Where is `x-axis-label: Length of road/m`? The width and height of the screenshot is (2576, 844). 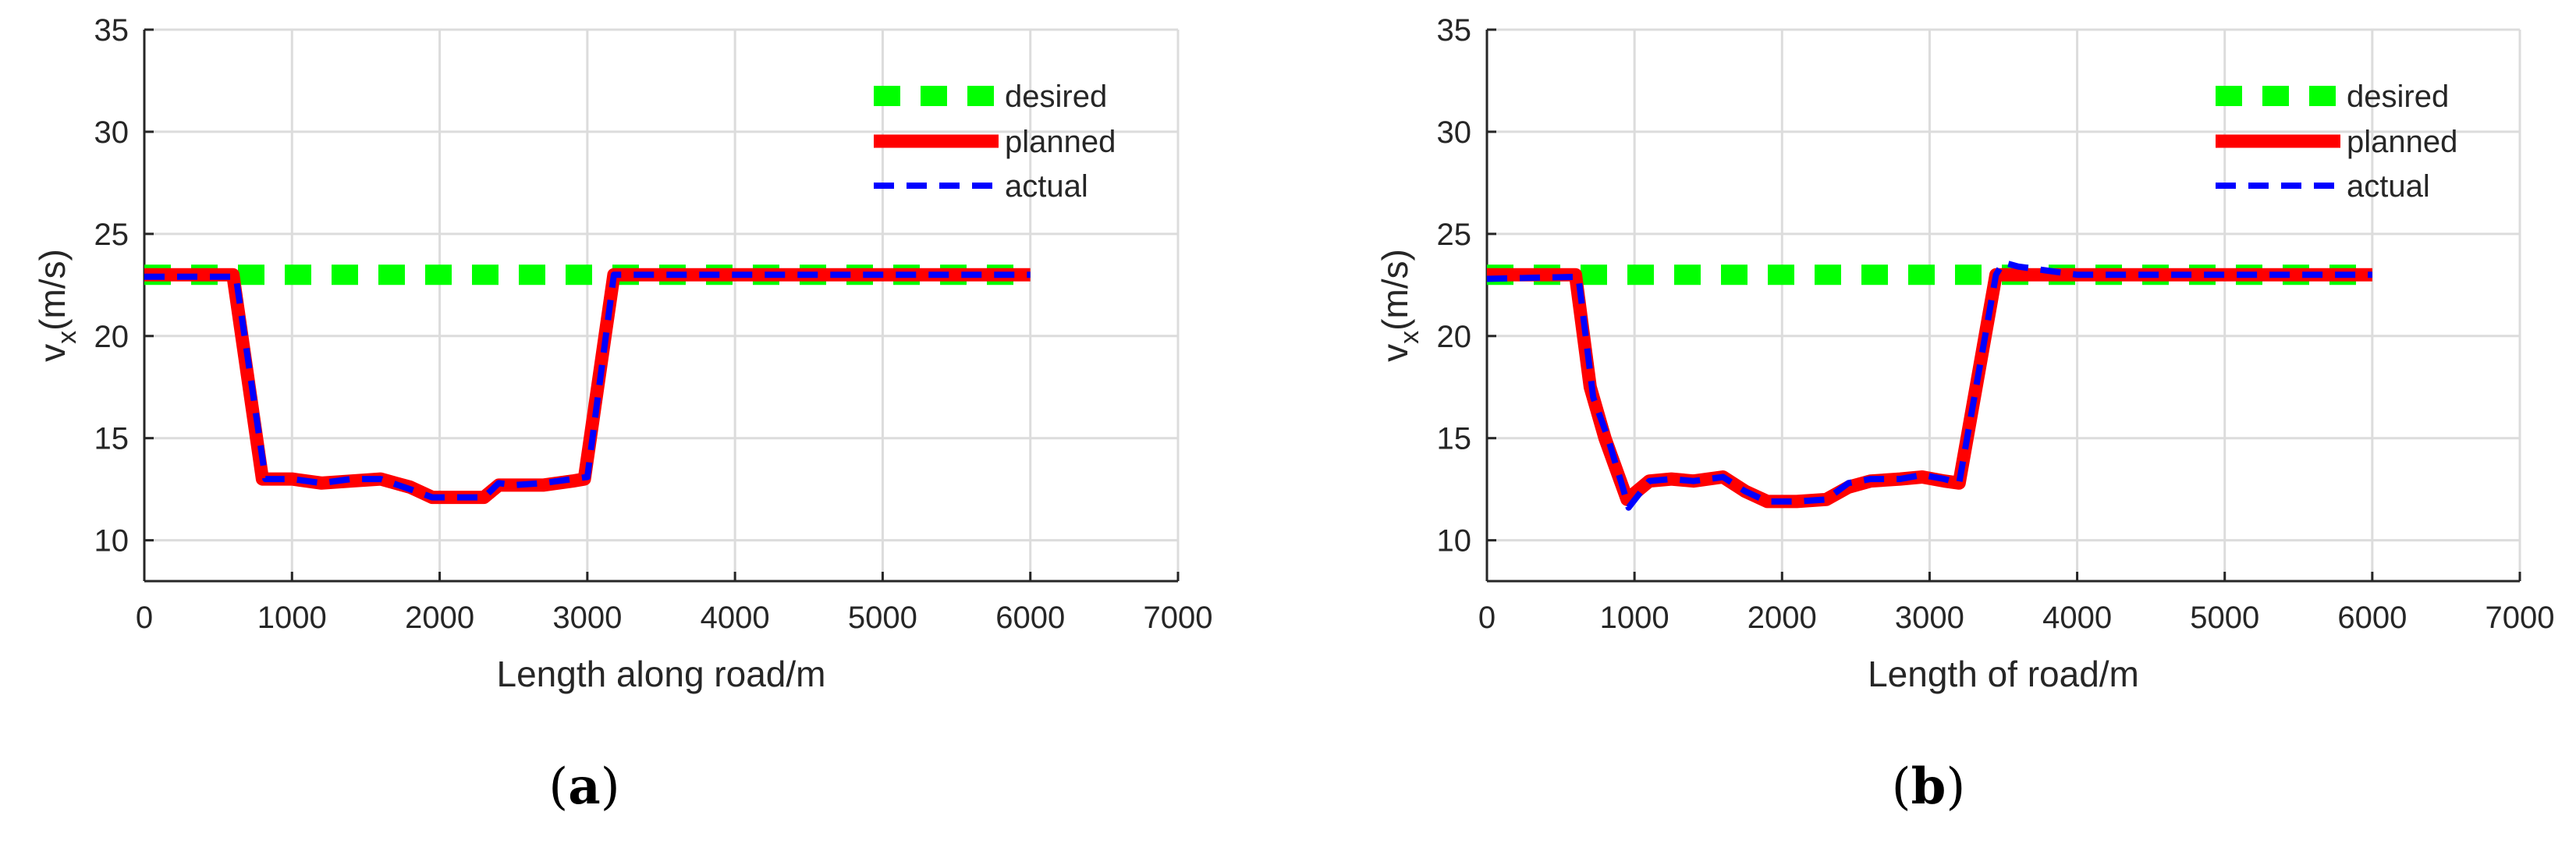 x-axis-label: Length of road/m is located at coordinates (2003, 674).